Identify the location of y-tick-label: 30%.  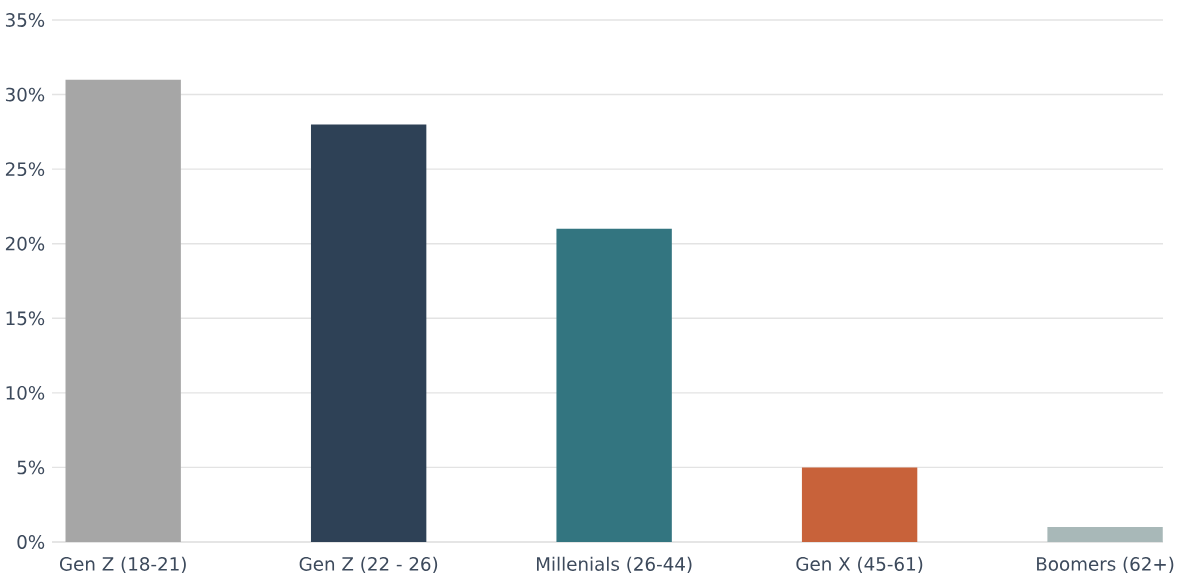
(25, 94).